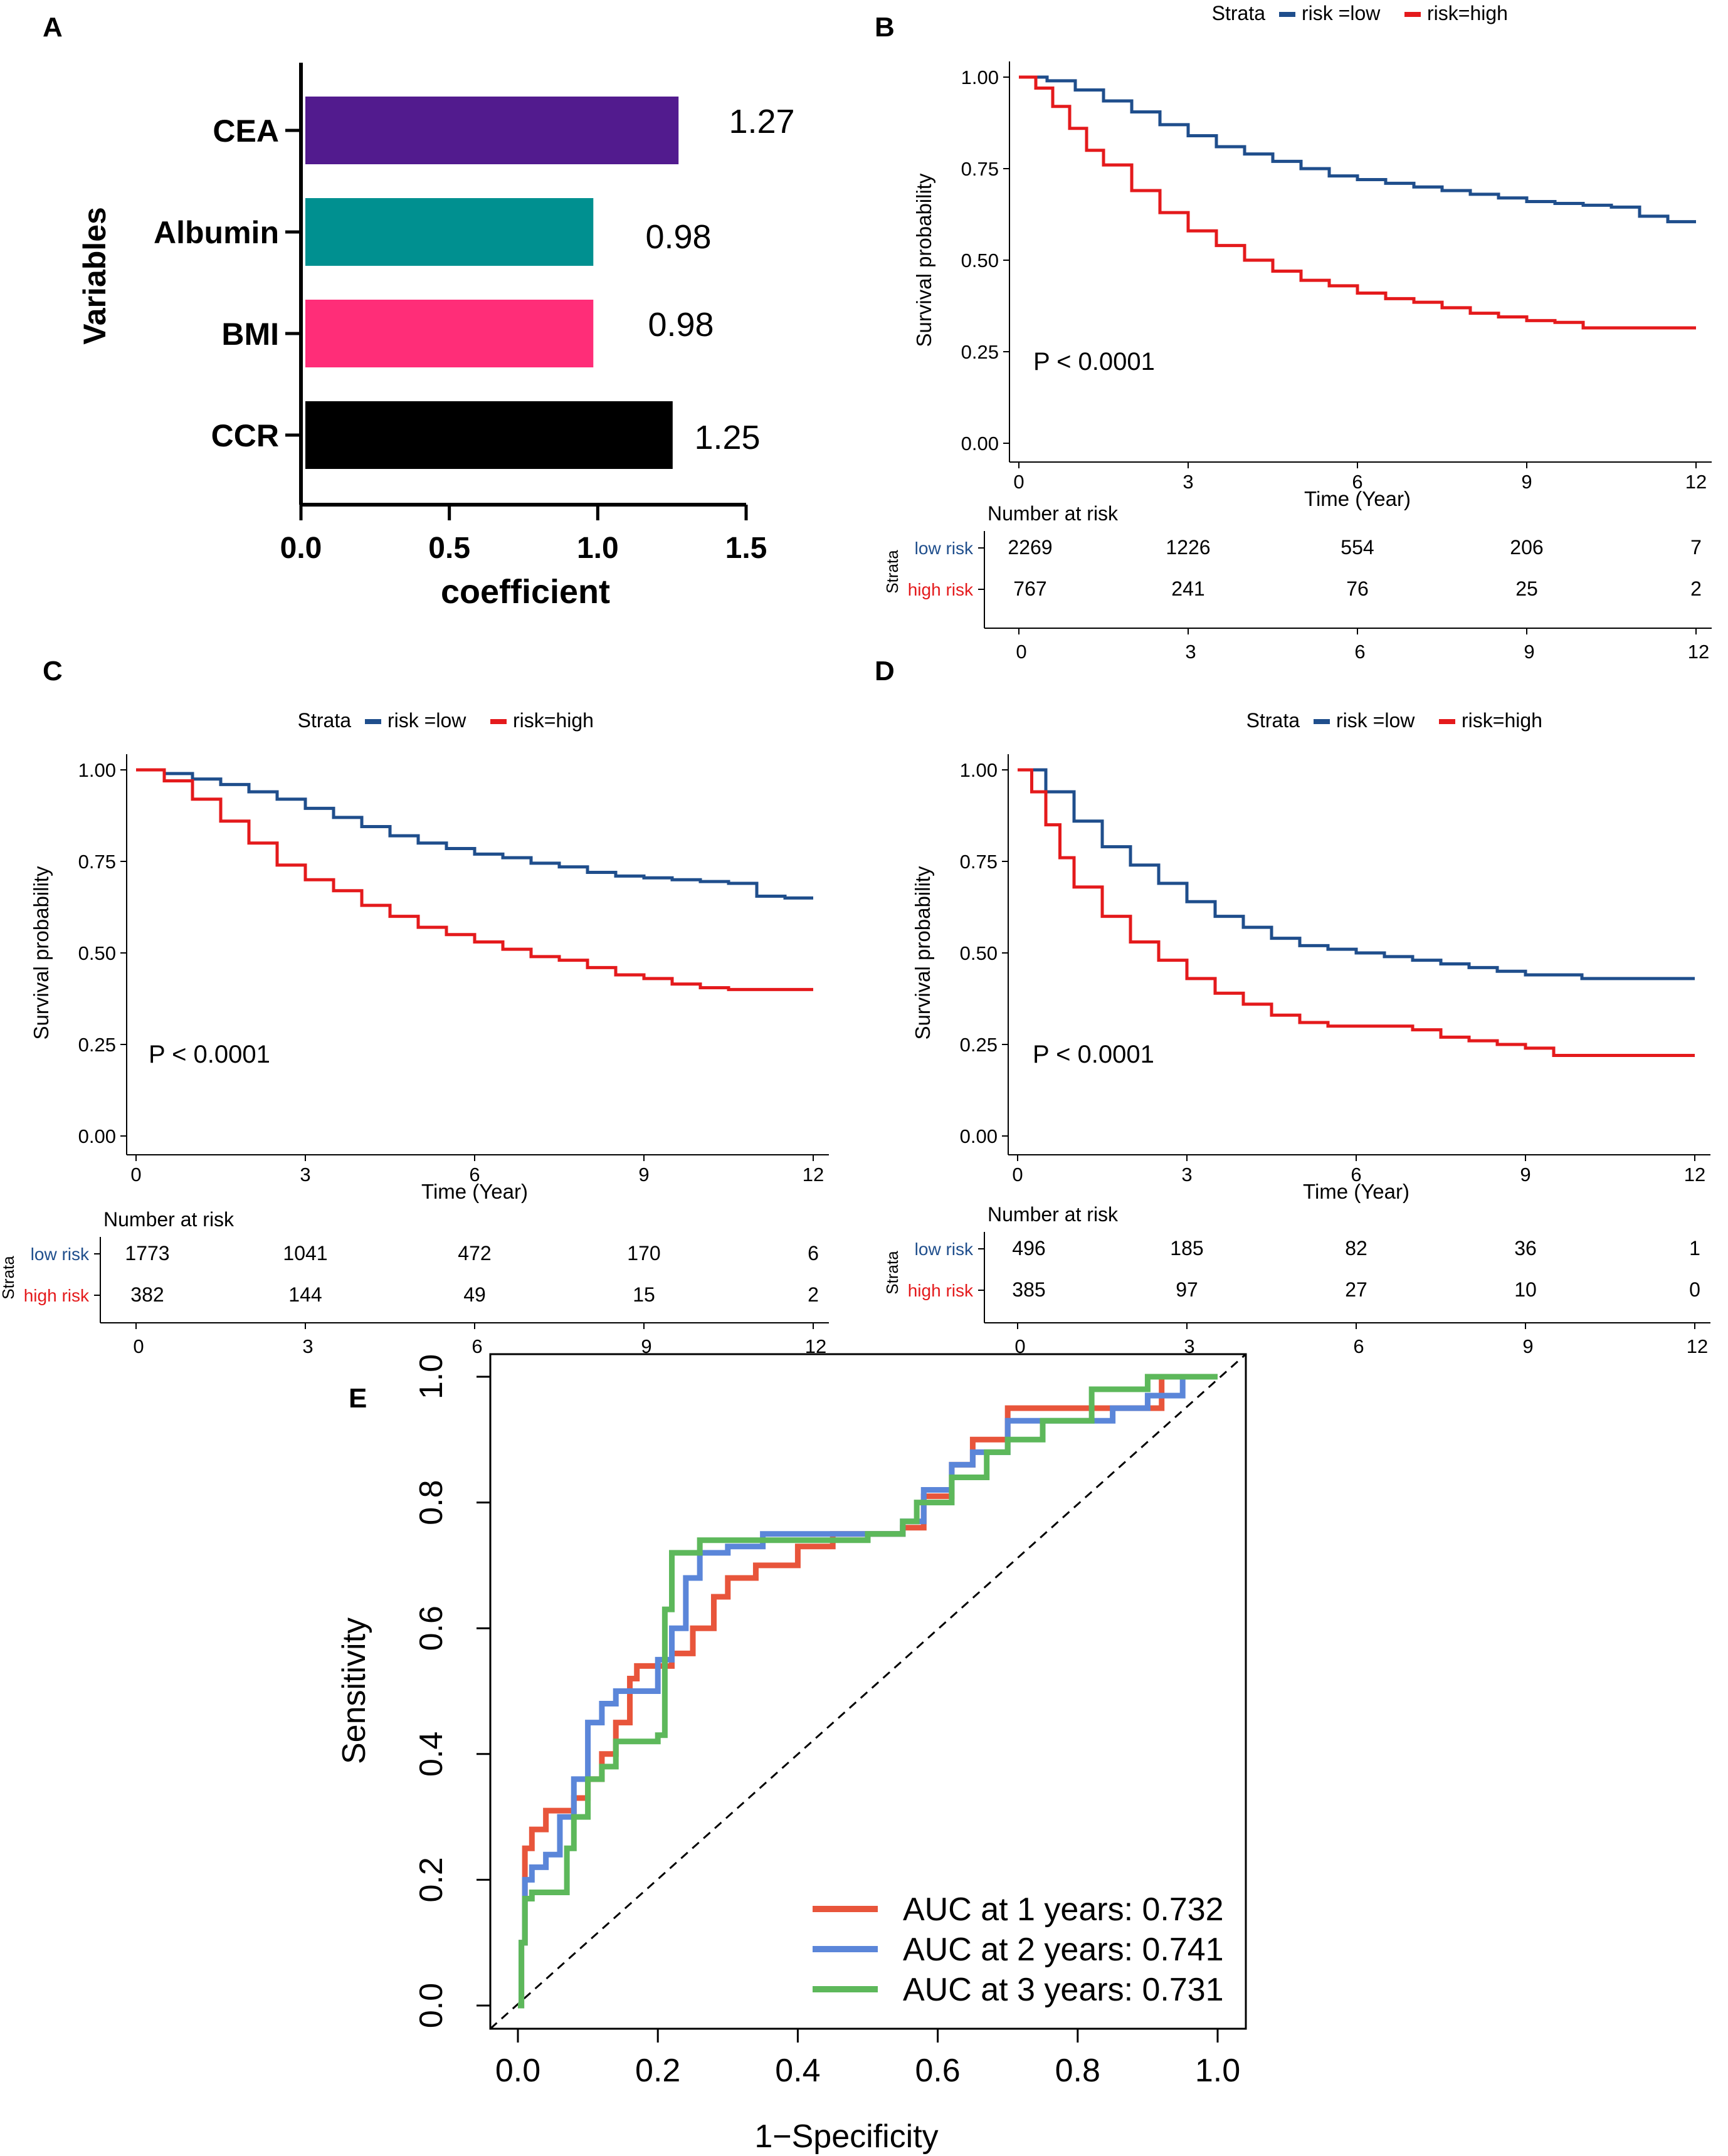  I want to click on x-tick-label: 1.0, so click(598, 548).